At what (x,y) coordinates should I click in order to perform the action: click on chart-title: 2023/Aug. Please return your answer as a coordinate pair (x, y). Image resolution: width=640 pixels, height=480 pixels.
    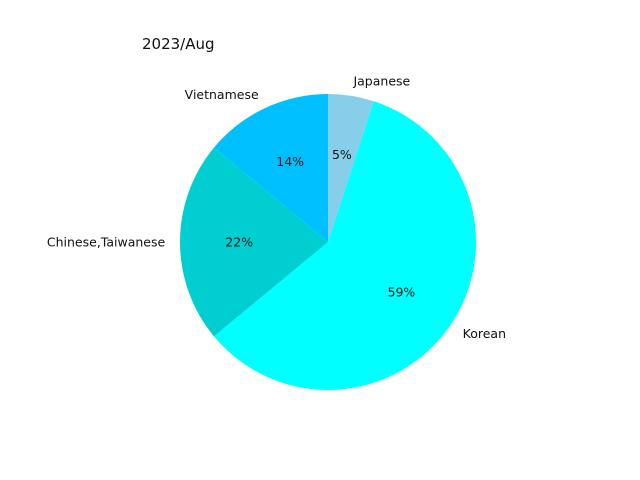
    Looking at the image, I should click on (178, 44).